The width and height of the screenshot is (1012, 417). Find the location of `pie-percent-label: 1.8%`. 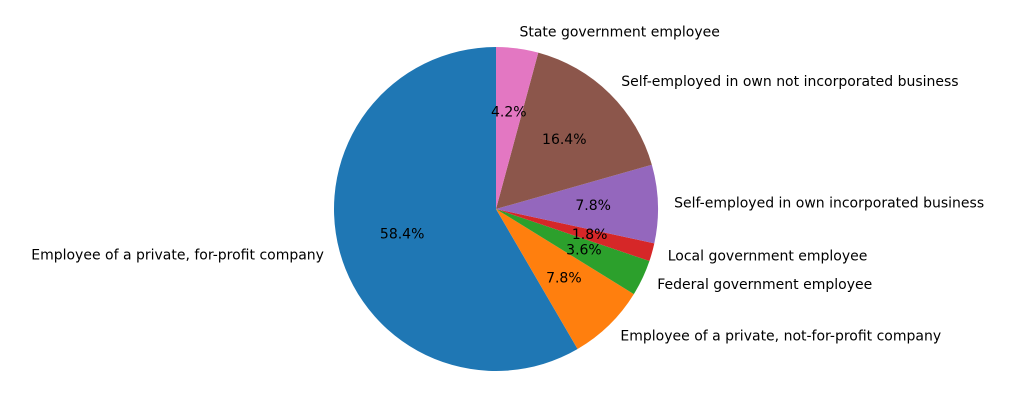

pie-percent-label: 1.8% is located at coordinates (590, 235).